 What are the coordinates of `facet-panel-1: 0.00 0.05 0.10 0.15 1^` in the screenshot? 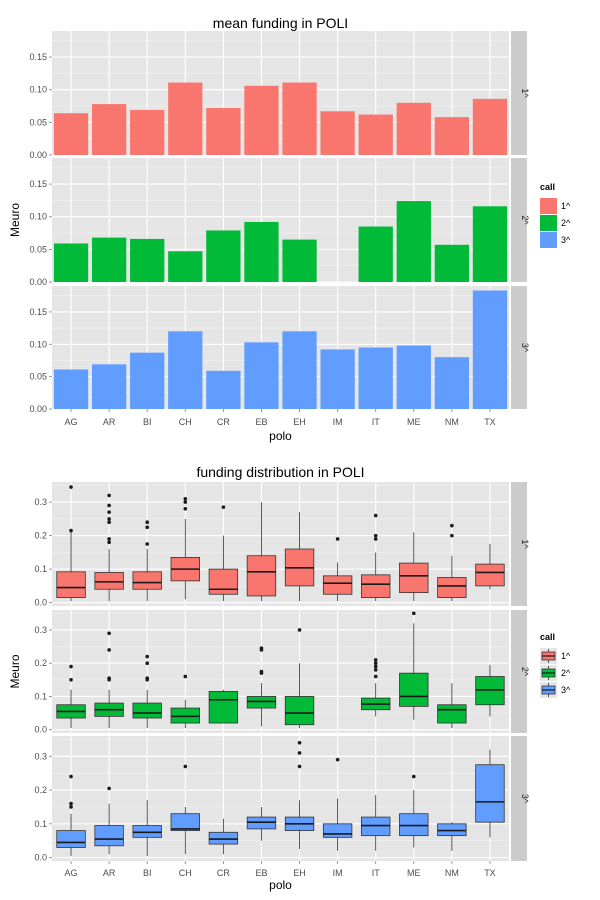 It's located at (279, 95).